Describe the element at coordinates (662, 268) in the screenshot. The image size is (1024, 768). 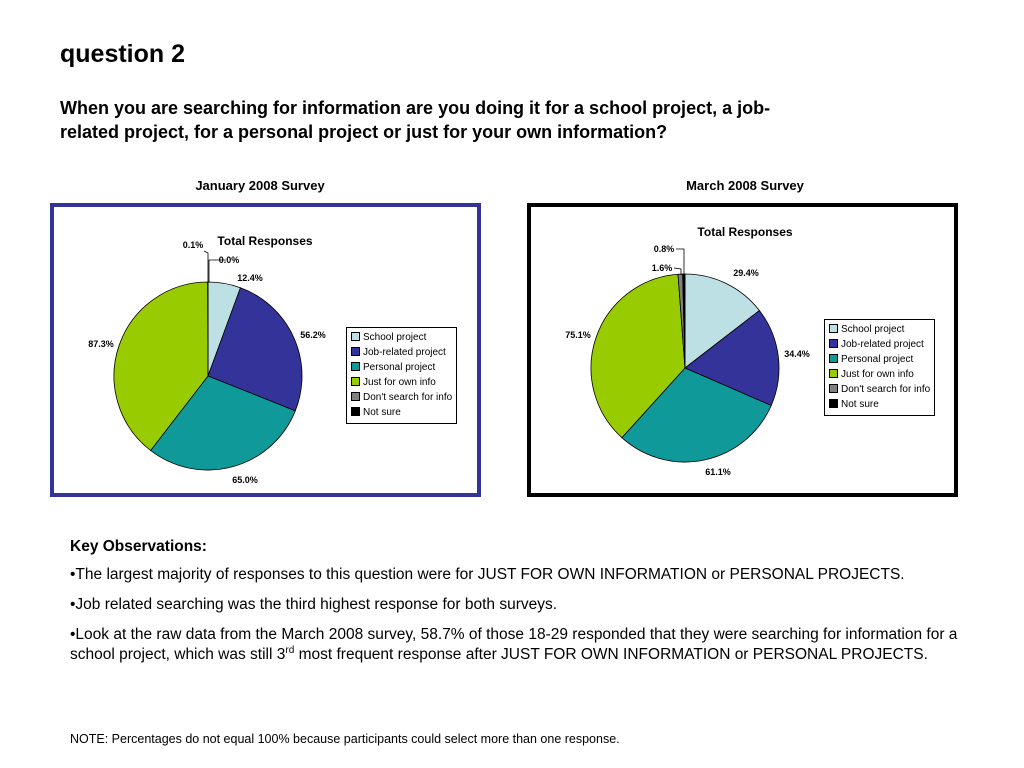
I see `data-label-don-t-search-for-info: 1.6%` at that location.